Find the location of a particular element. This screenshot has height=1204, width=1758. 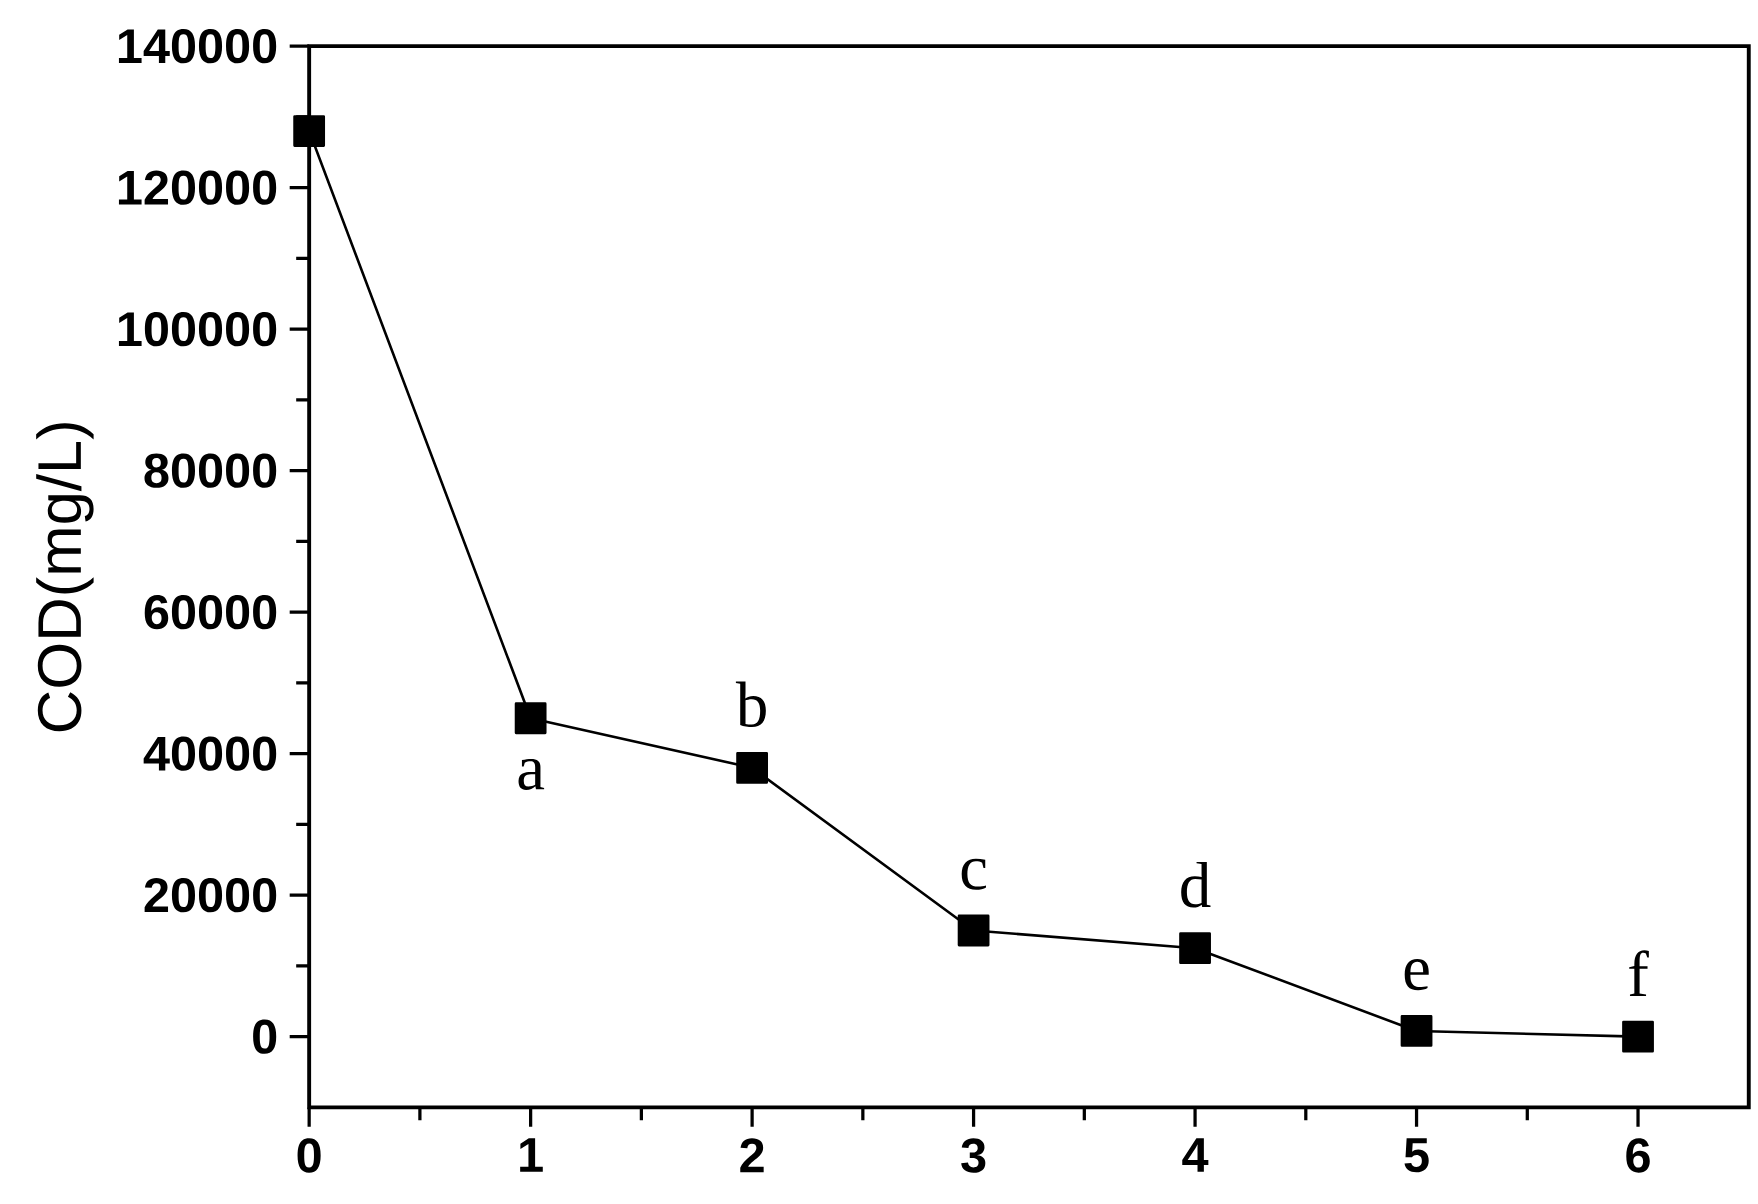

x-tick-label: 6 is located at coordinates (1638, 1155).